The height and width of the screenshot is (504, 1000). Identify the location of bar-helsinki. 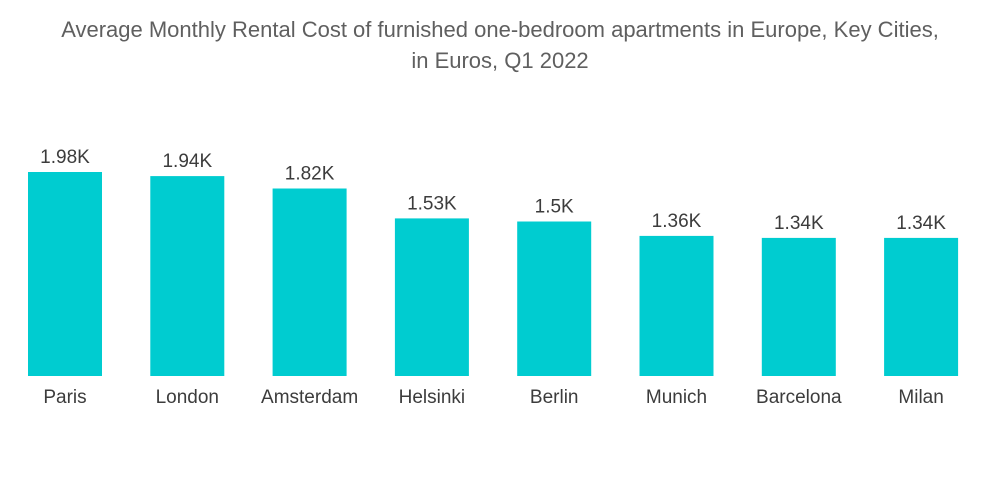
(431, 297).